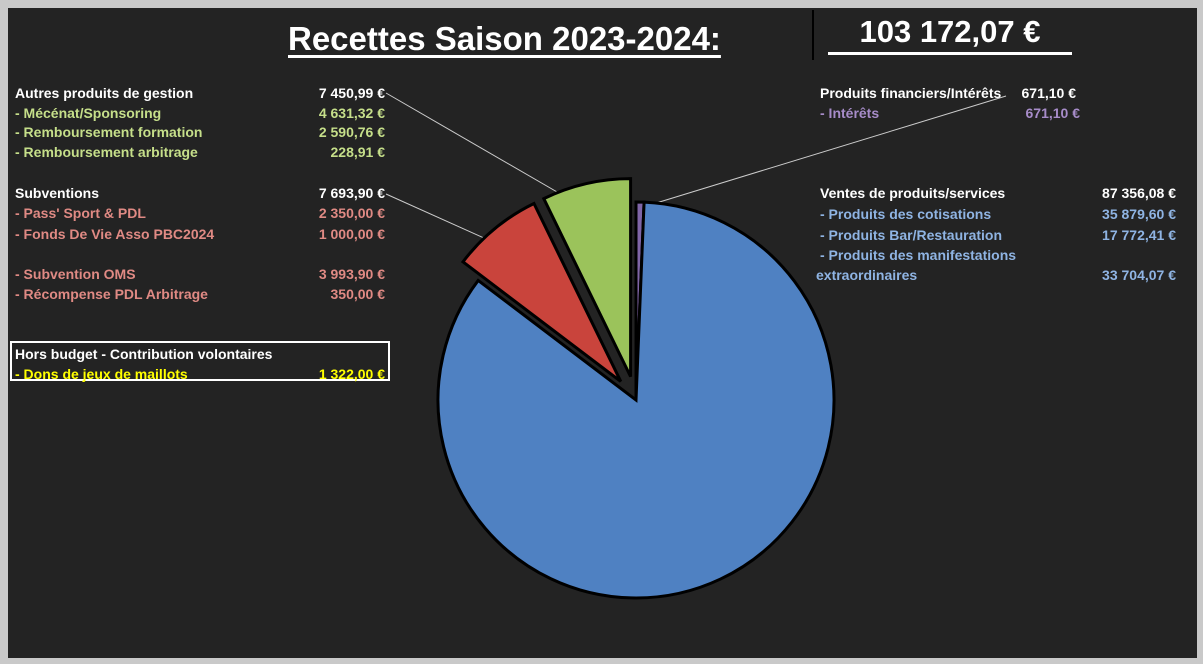  I want to click on ventes-item-value: 33 704,07 €, so click(1139, 275).